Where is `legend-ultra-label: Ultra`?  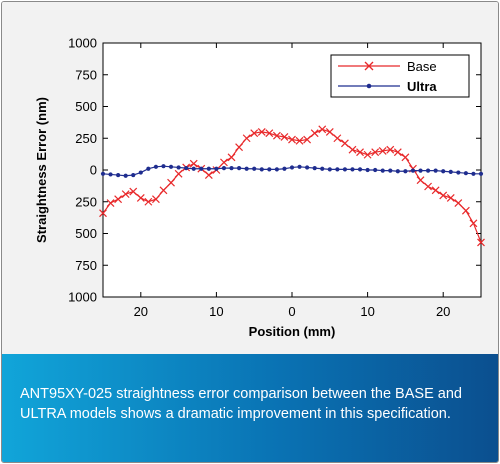 legend-ultra-label: Ultra is located at coordinates (422, 86).